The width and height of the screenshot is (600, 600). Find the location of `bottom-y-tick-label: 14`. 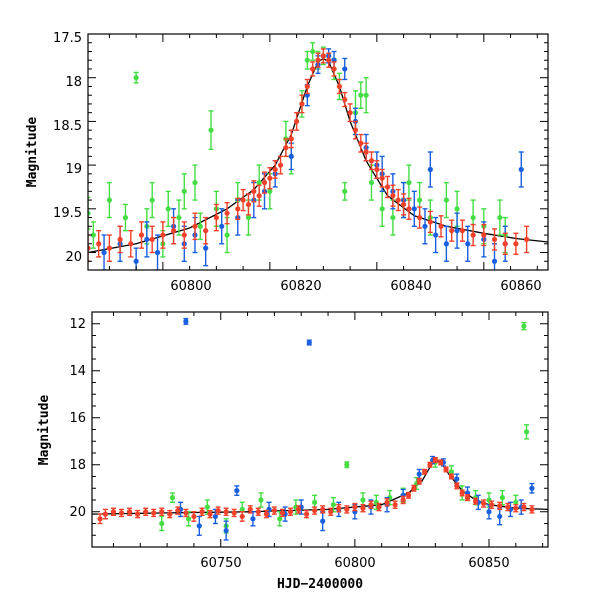

bottom-y-tick-label: 14 is located at coordinates (77, 371).